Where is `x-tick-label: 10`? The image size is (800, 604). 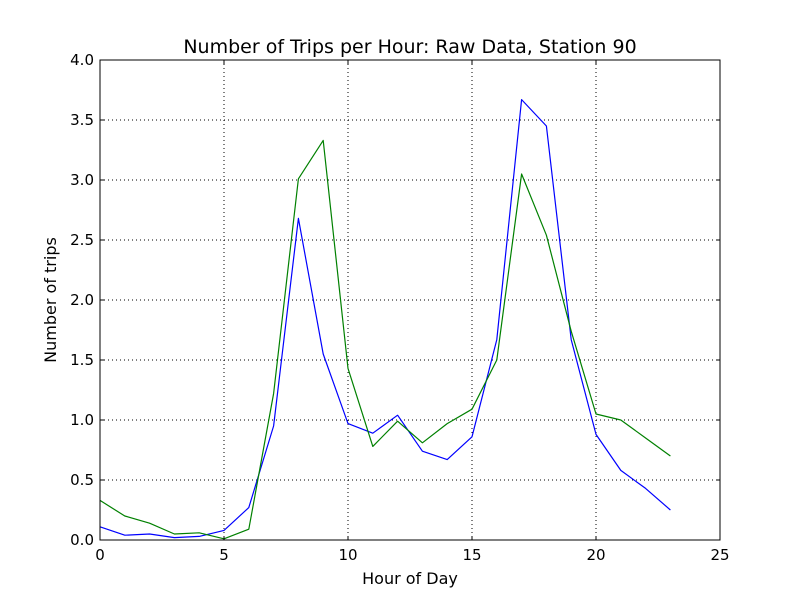 x-tick-label: 10 is located at coordinates (347, 555).